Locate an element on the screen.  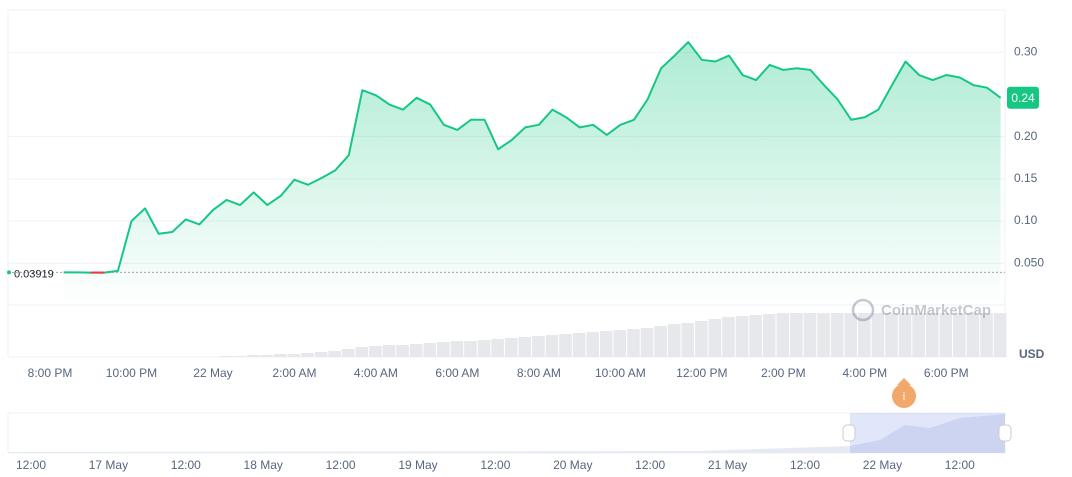
x-tick-label: 2:00 PM is located at coordinates (783, 373).